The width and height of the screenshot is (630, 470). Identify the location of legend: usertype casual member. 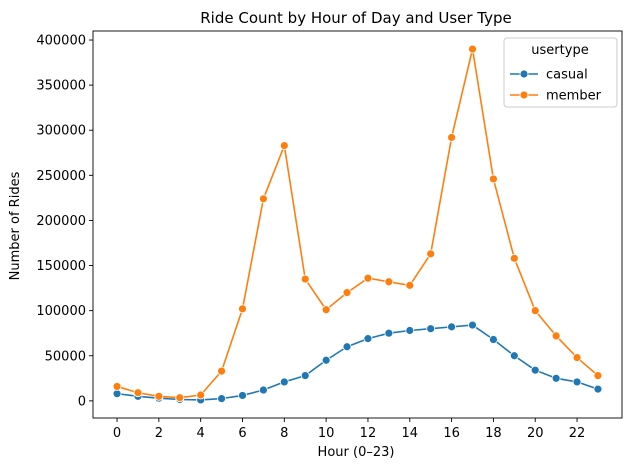
(560, 72).